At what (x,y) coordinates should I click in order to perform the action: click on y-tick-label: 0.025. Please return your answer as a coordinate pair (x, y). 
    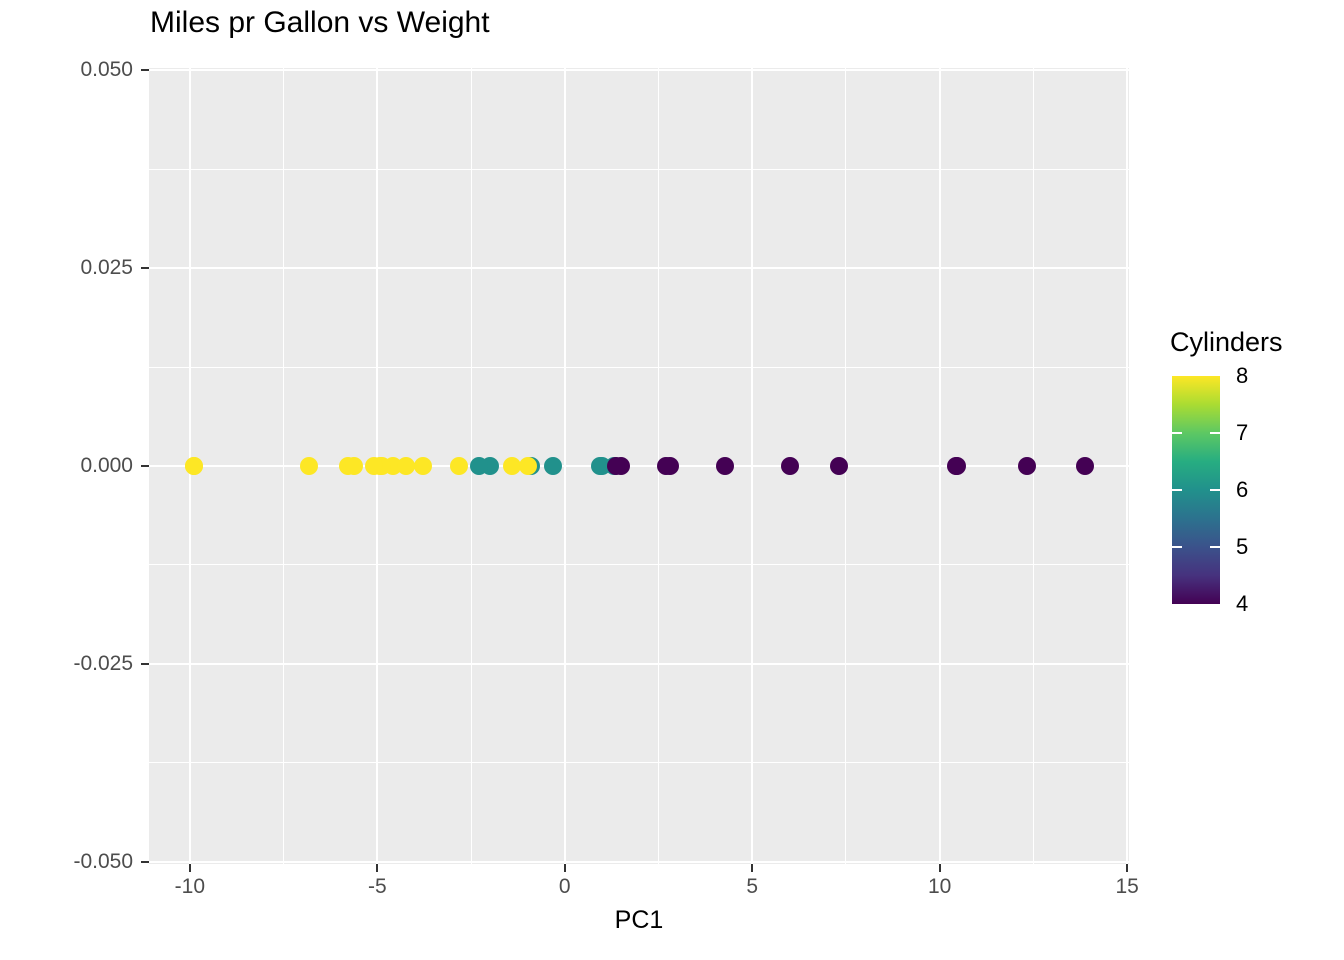
    Looking at the image, I should click on (106, 268).